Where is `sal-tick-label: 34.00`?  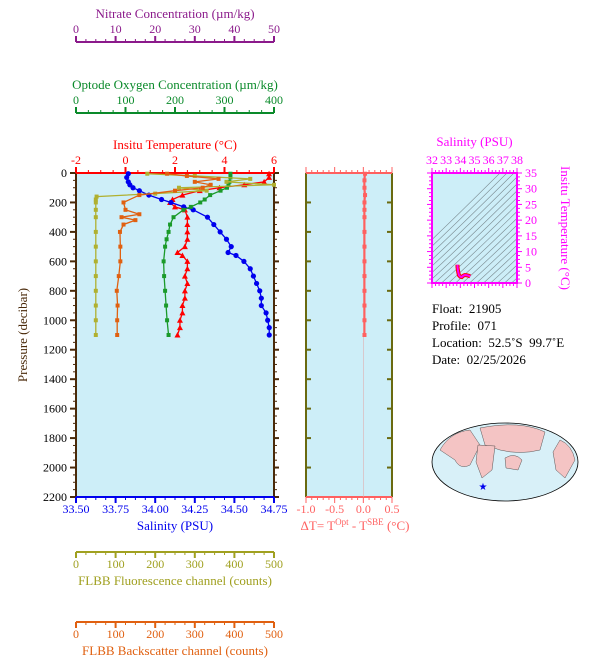
sal-tick-label: 34.00 is located at coordinates (155, 509).